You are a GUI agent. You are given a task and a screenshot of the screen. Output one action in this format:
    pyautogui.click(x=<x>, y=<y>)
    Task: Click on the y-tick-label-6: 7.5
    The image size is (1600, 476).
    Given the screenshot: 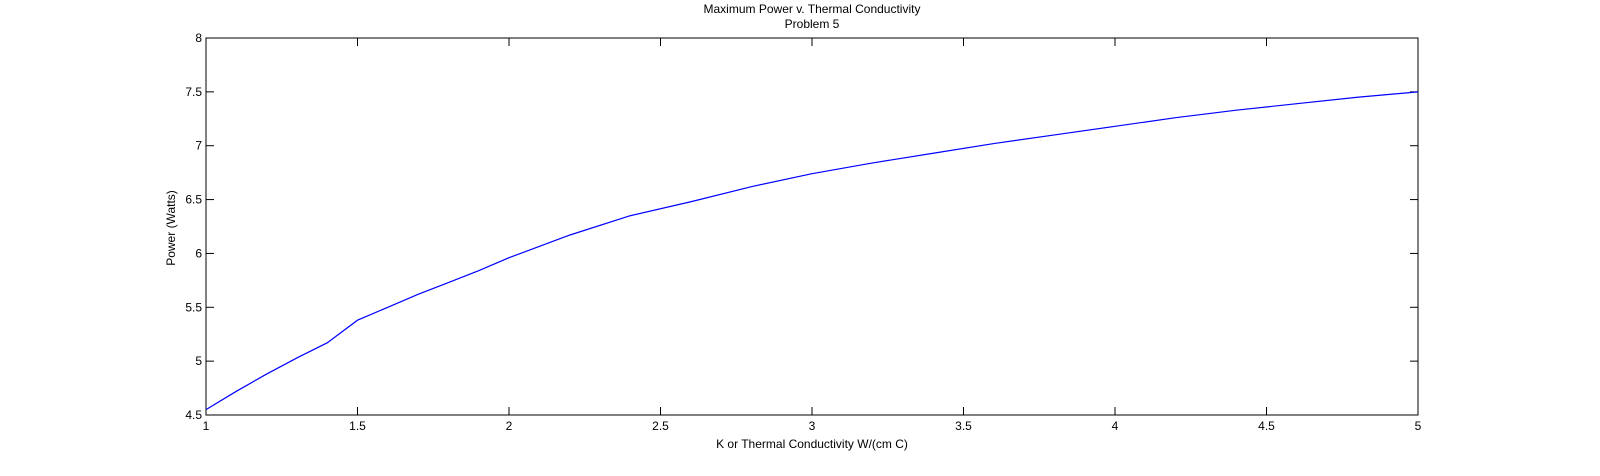 What is the action you would take?
    pyautogui.click(x=193, y=92)
    